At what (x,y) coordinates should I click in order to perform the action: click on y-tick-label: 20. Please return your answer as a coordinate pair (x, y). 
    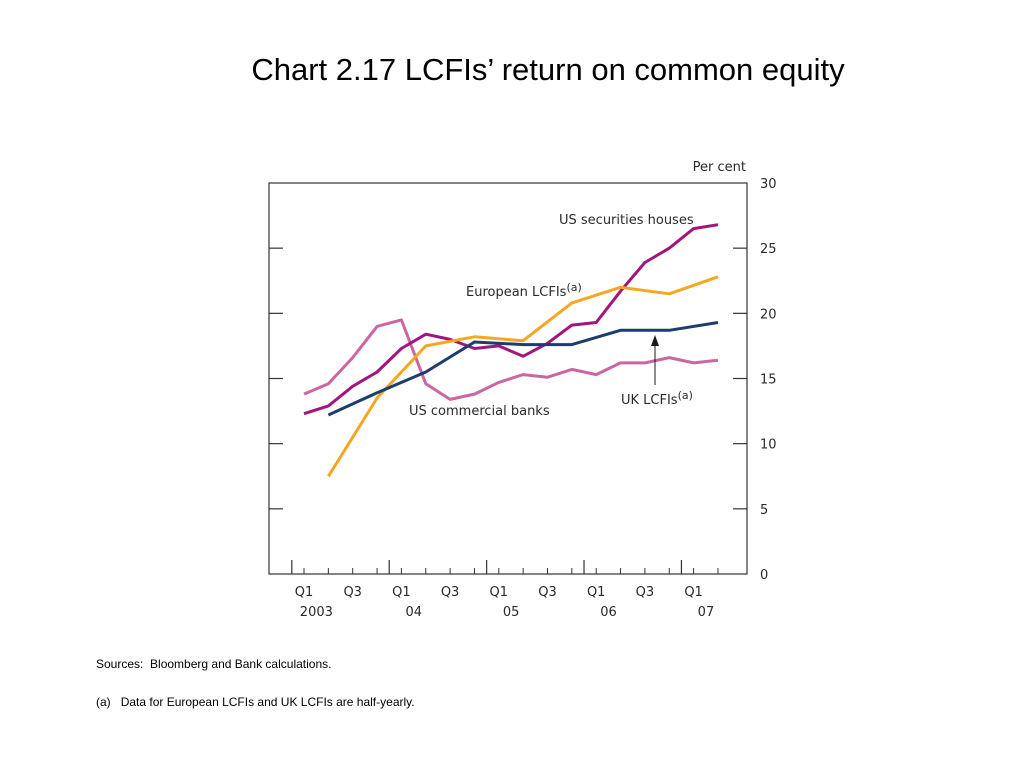
    Looking at the image, I should click on (768, 314).